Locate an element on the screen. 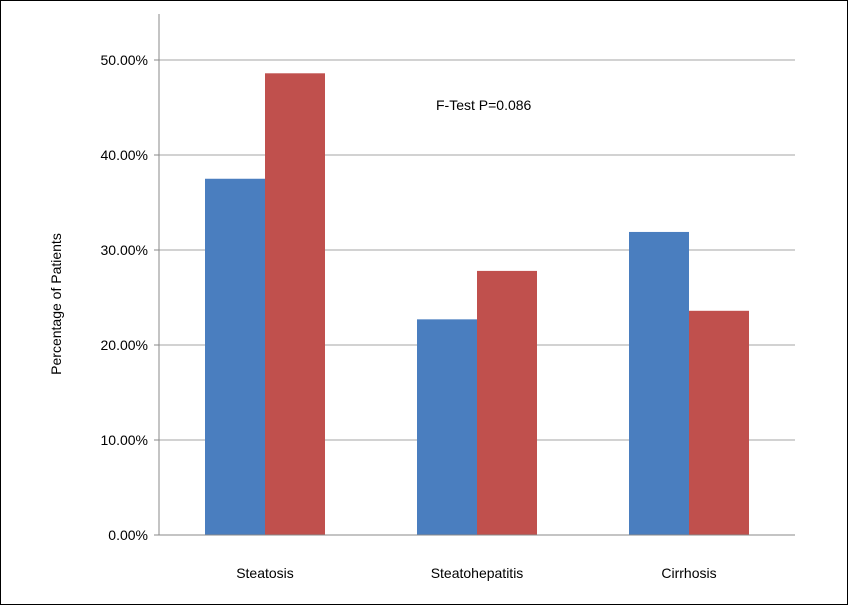  y-tick-label: 40.00% is located at coordinates (124, 155).